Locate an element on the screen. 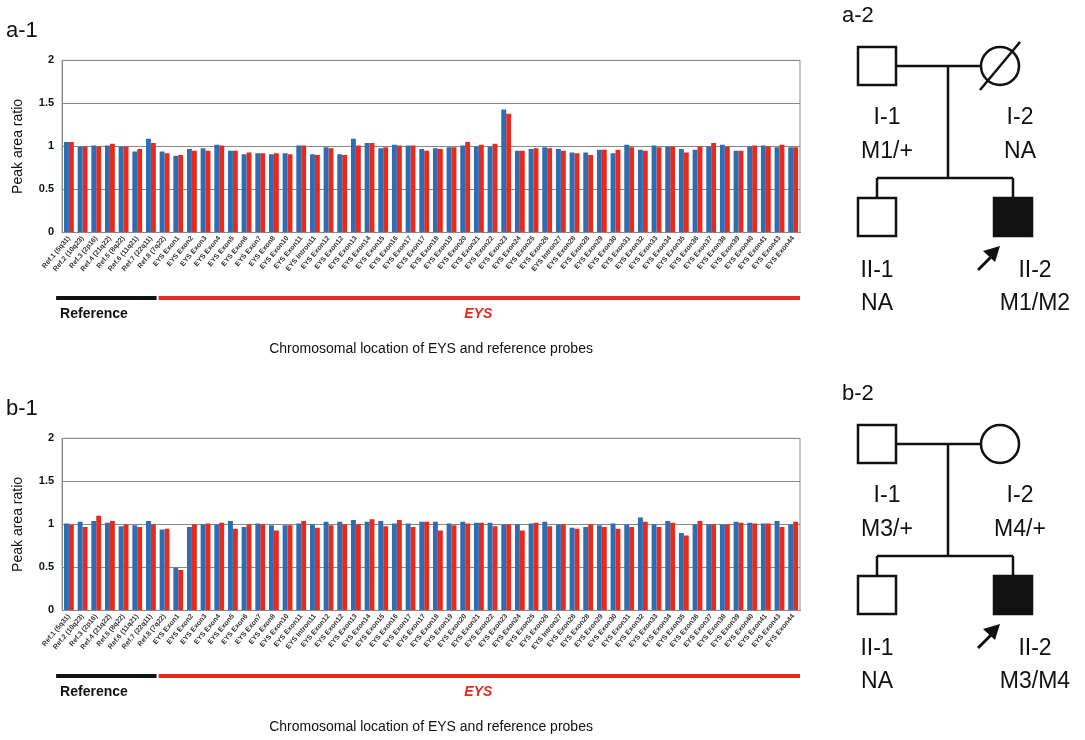 Image resolution: width=1085 pixels, height=740 pixels. y-tick-label: 2 is located at coordinates (51, 59).